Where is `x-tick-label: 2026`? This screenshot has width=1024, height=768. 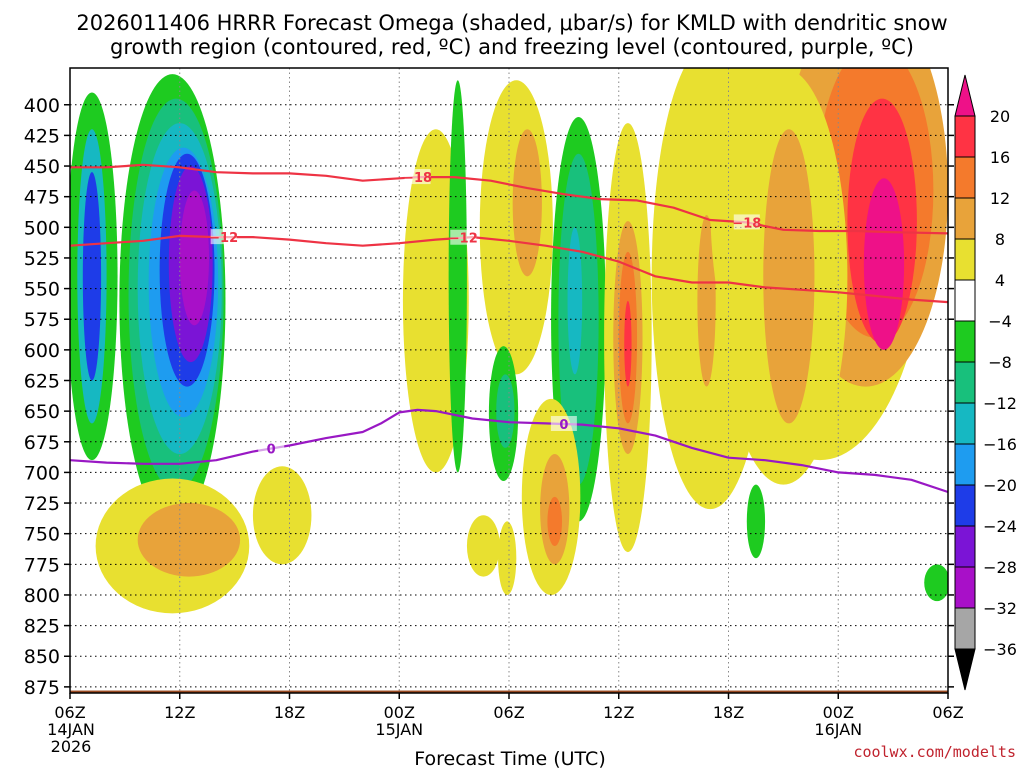 x-tick-label: 2026 is located at coordinates (71, 746).